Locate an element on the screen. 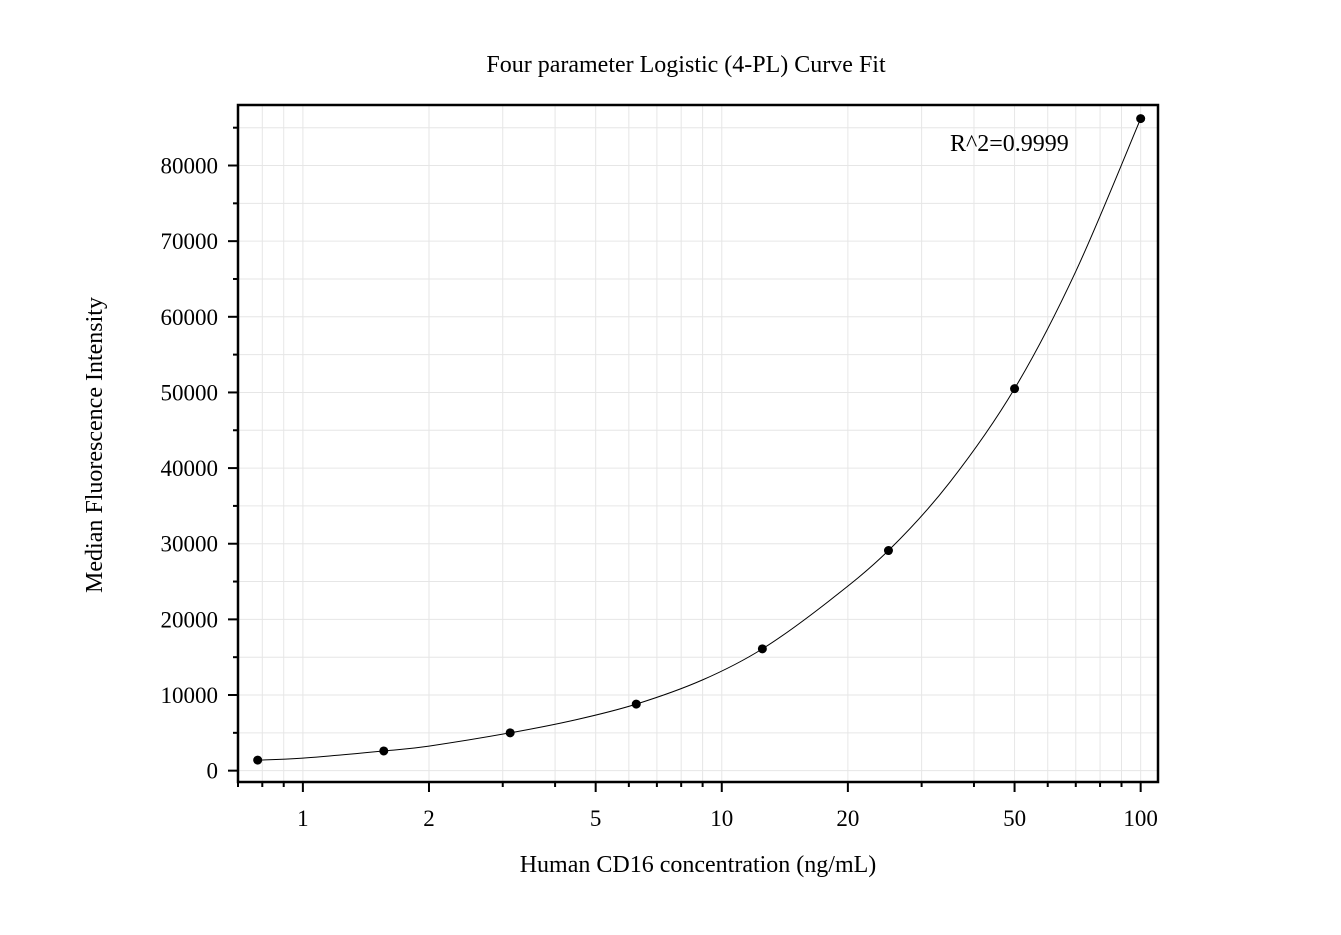 The width and height of the screenshot is (1341, 935). x-axis-label: Human CD16 concentration (ng/mL) is located at coordinates (698, 865).